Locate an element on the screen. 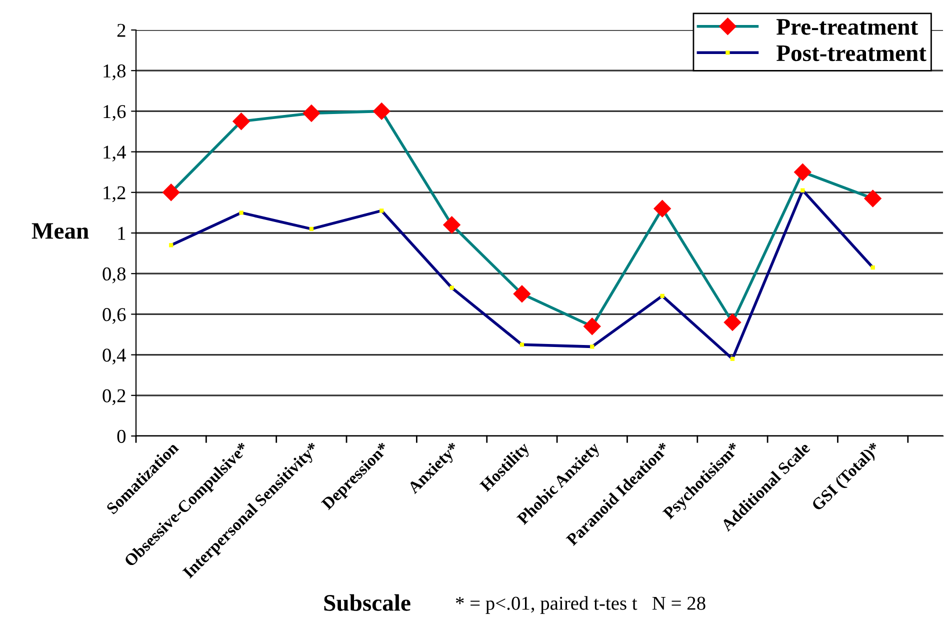 This screenshot has height=619, width=944. text: * = p<.01, paired t-tes t N = 28 is located at coordinates (581, 605).